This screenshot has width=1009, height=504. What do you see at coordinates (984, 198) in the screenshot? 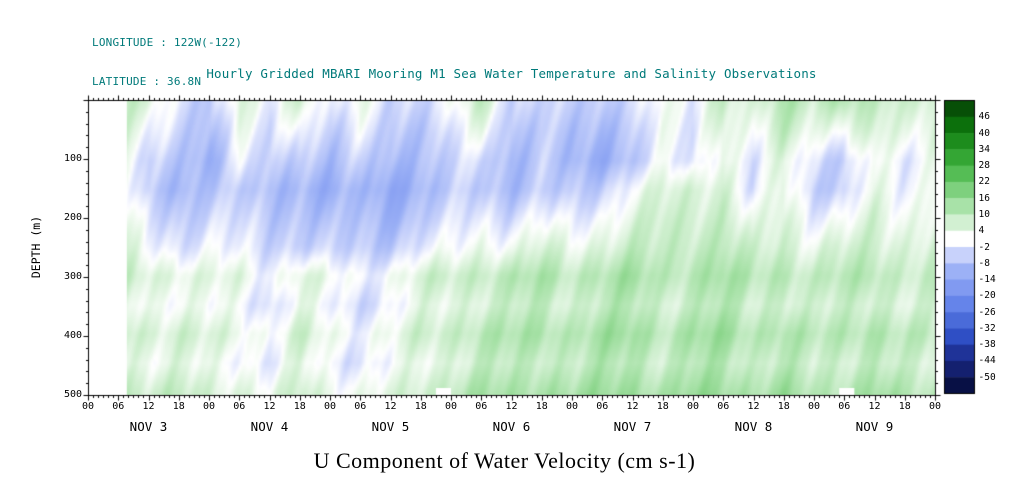
I see `colorbar-tick-label: 16` at bounding box center [984, 198].